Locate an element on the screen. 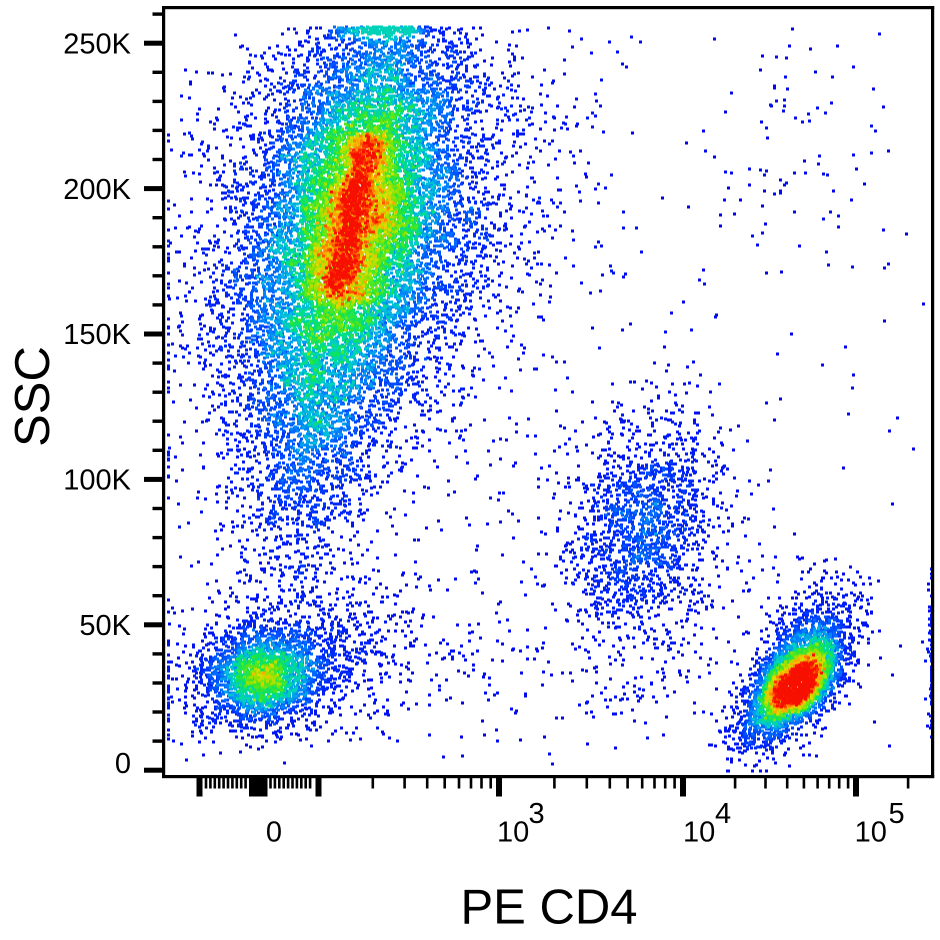  svg-text: 4 is located at coordinates (723, 814).